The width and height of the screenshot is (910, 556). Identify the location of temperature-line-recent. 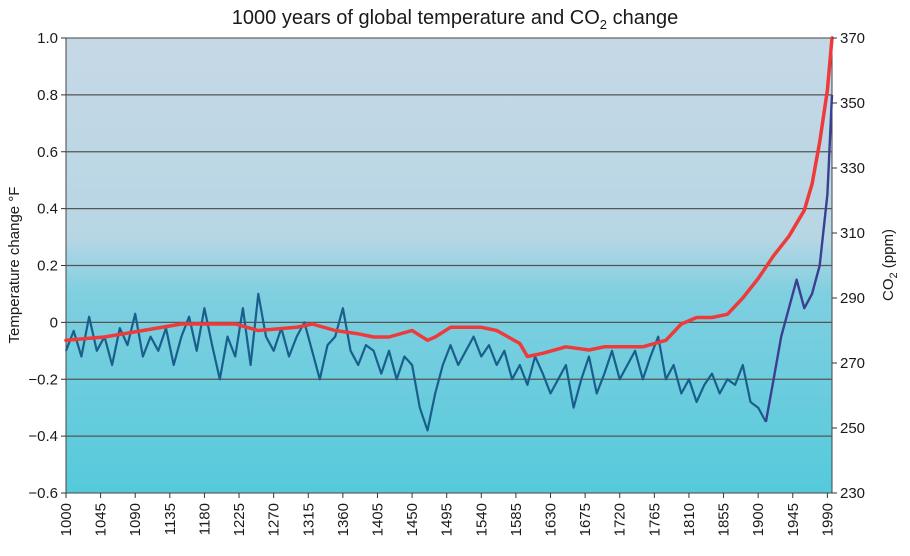
(799, 258).